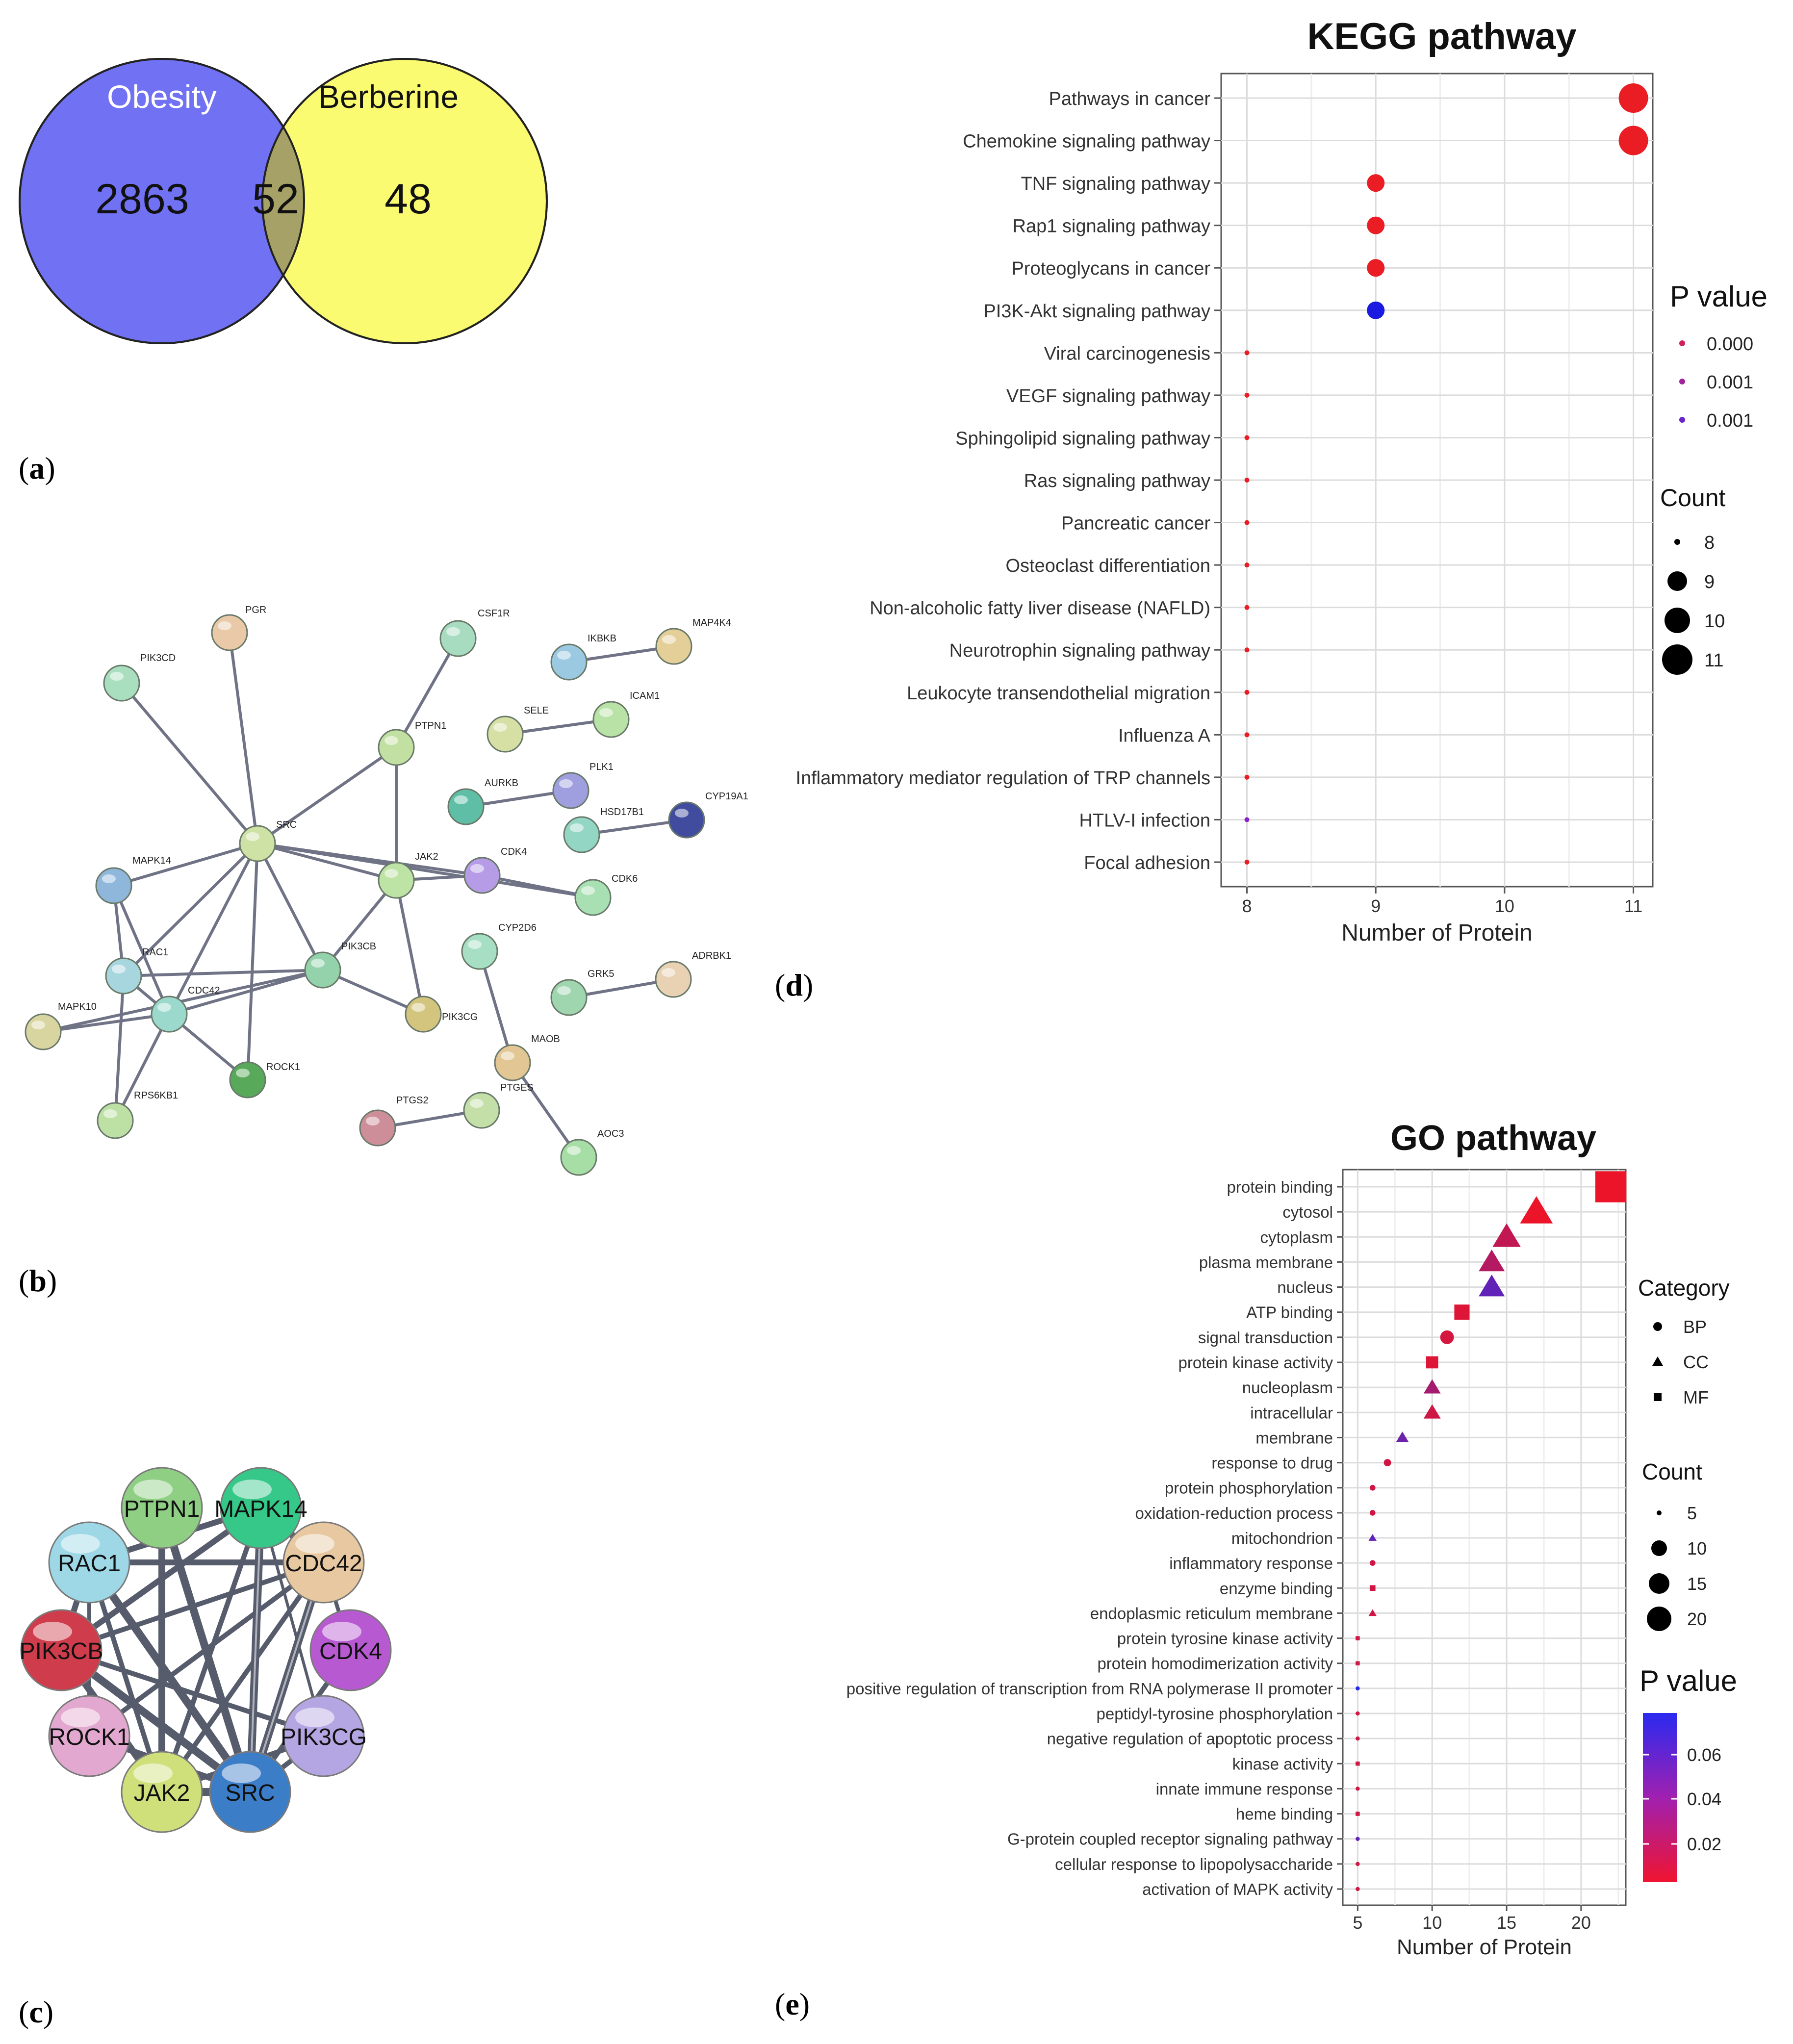 The height and width of the screenshot is (2044, 1793). Describe the element at coordinates (592, 1152) in the screenshot. I see `network-b-node-aoc3: AOC3` at that location.